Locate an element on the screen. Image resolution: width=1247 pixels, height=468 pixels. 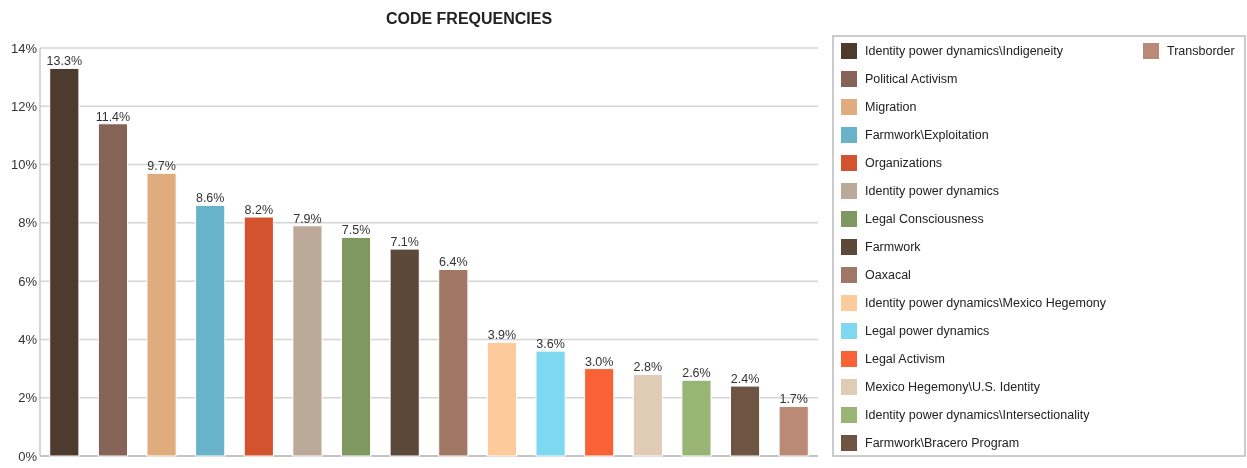
legend-label: Legal Consciousness is located at coordinates (924, 219).